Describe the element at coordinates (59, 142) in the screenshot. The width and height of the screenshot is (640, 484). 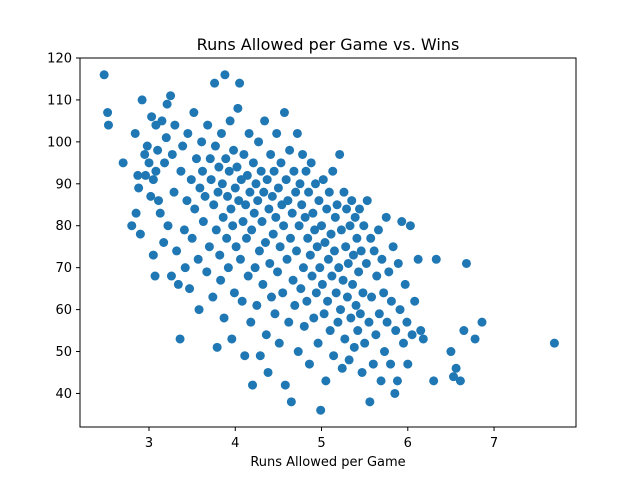
I see `y-tick-label: 100` at that location.